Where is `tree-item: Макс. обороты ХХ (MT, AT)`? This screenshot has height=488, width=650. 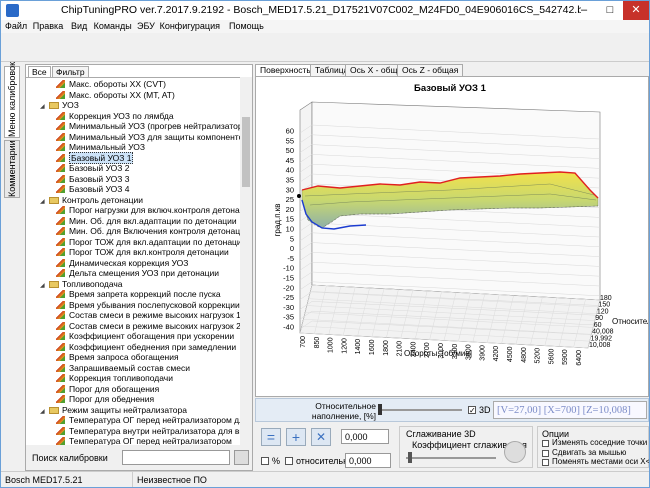
tree-item: Макс. обороты ХХ (MT, AT) is located at coordinates (115, 95).